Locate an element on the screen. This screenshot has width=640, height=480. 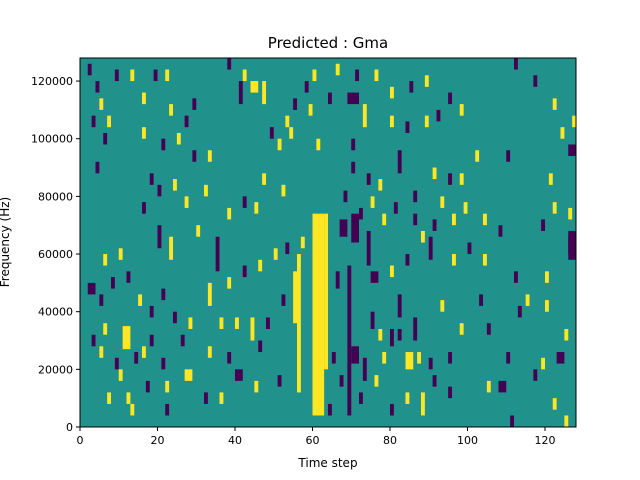
y-tick-label: 100000 is located at coordinates (52, 139).